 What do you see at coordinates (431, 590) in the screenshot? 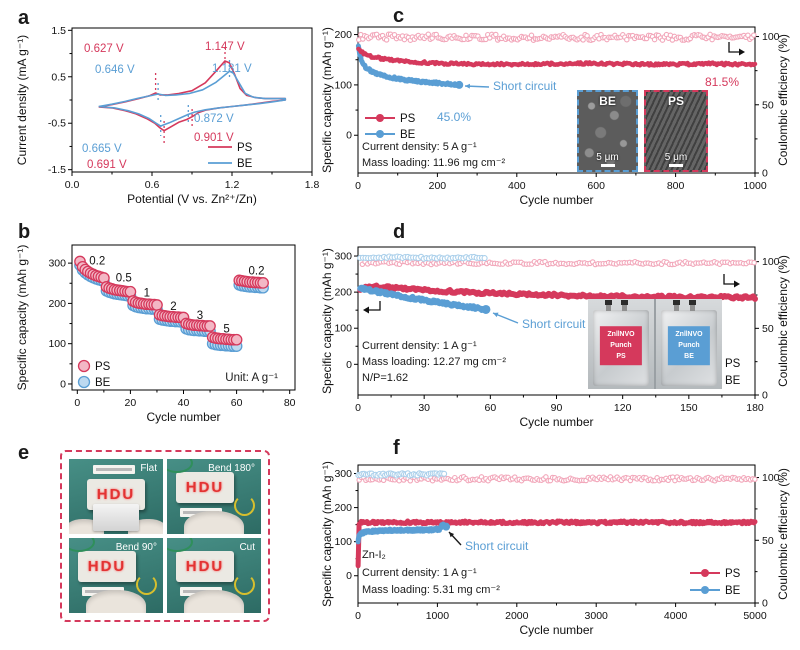
I see `annotation: Mass loading: 5.31 mg cm⁻²` at bounding box center [431, 590].